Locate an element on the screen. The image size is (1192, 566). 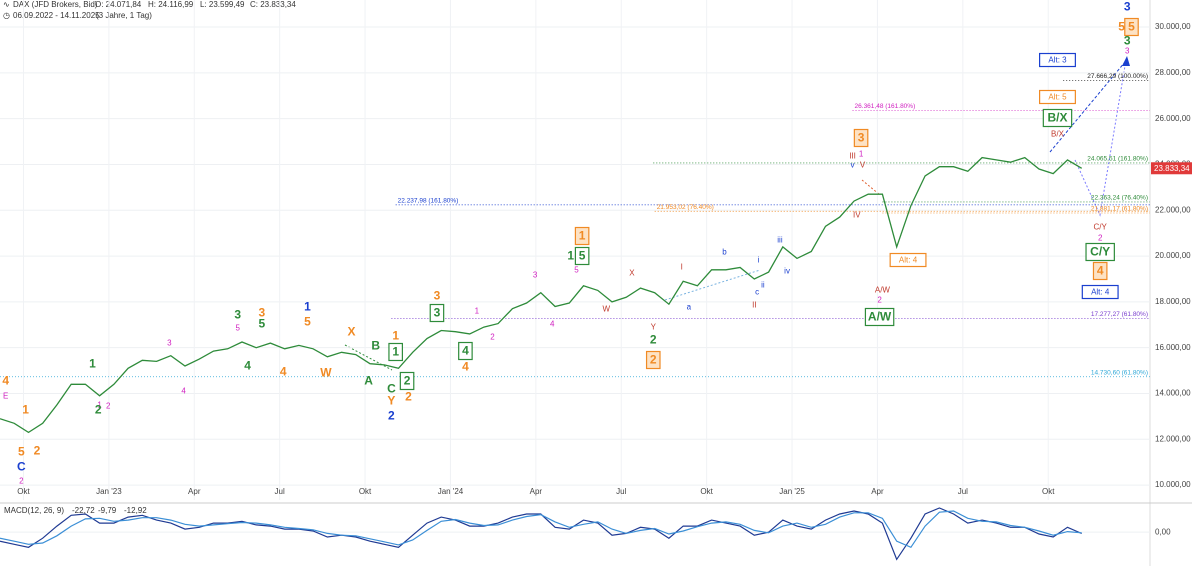
wave-label: a is located at coordinates (689, 307).